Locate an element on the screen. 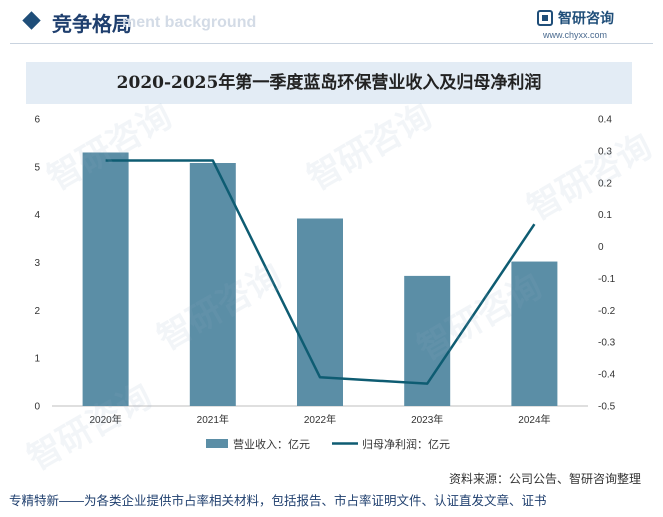 The image size is (663, 517). logo-icon is located at coordinates (545, 18).